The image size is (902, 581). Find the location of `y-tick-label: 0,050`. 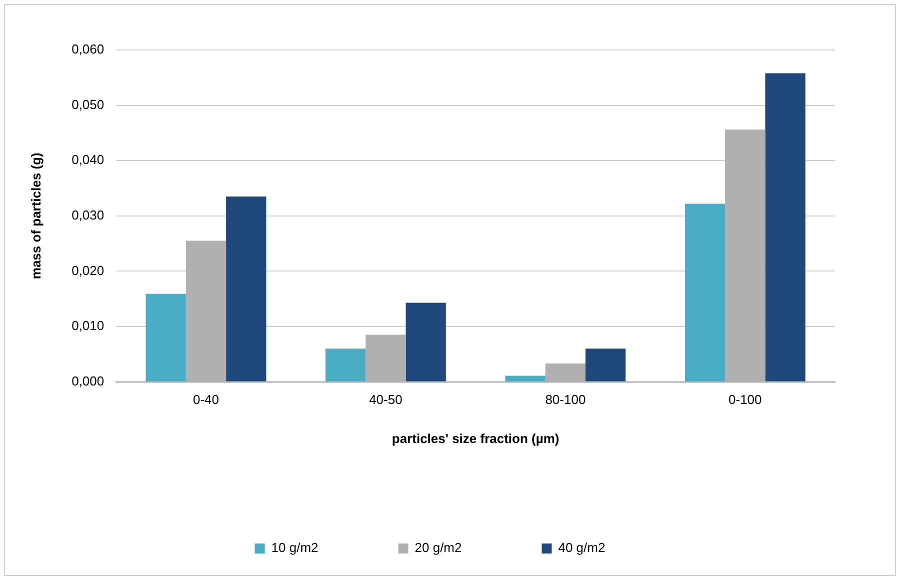

y-tick-label: 0,050 is located at coordinates (88, 104).